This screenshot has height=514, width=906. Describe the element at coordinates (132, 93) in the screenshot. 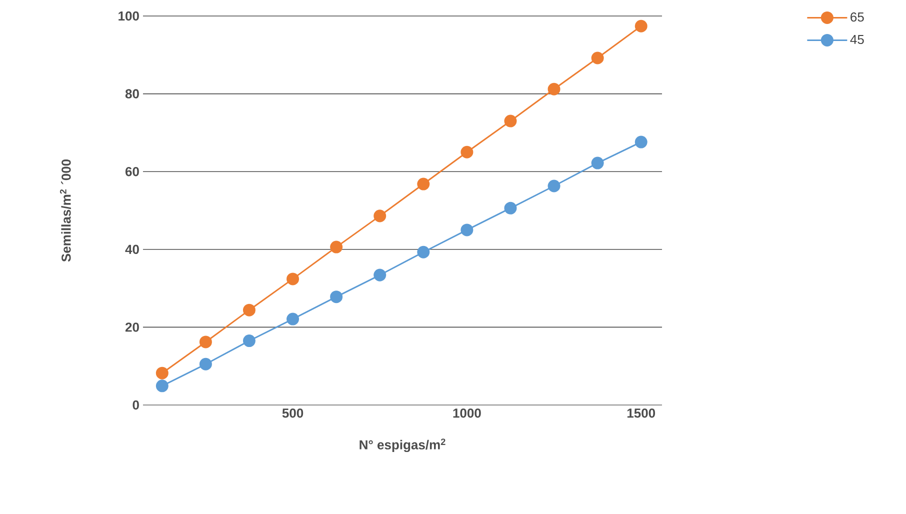

I see `y-tick-label: 80` at that location.